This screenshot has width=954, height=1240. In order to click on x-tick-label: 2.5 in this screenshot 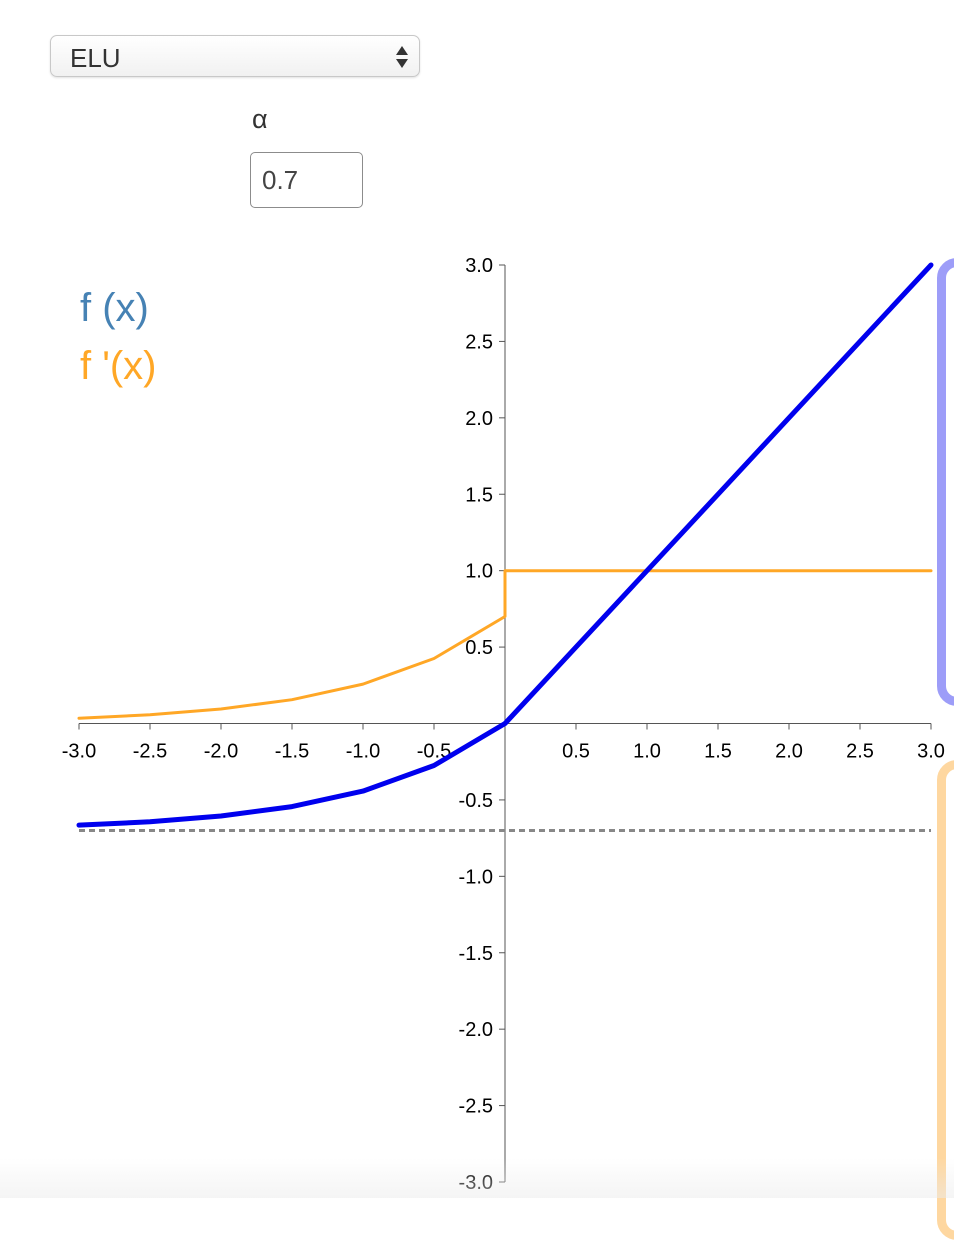, I will do `click(860, 752)`.